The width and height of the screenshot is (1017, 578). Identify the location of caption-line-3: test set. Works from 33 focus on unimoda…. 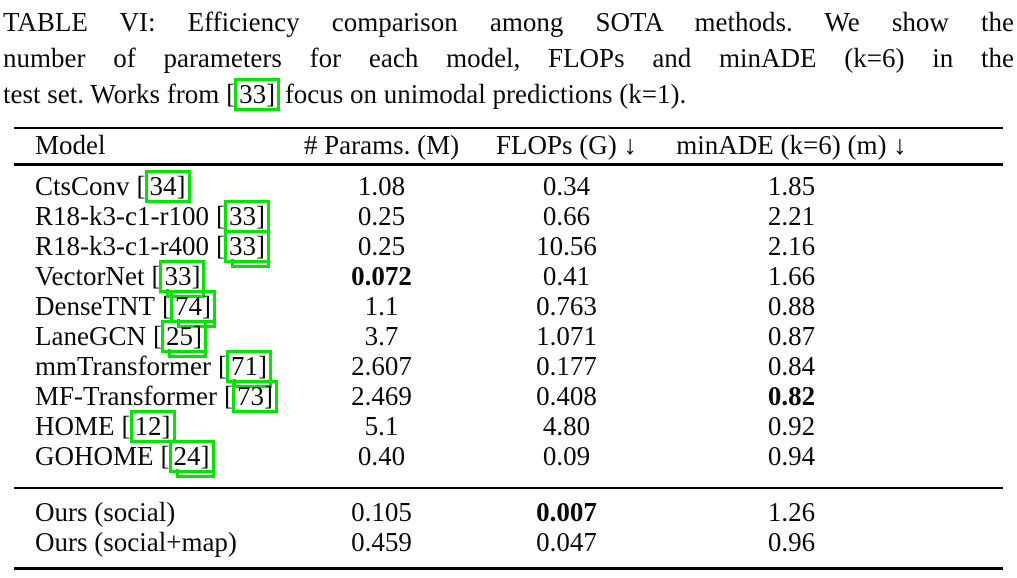
(508, 94).